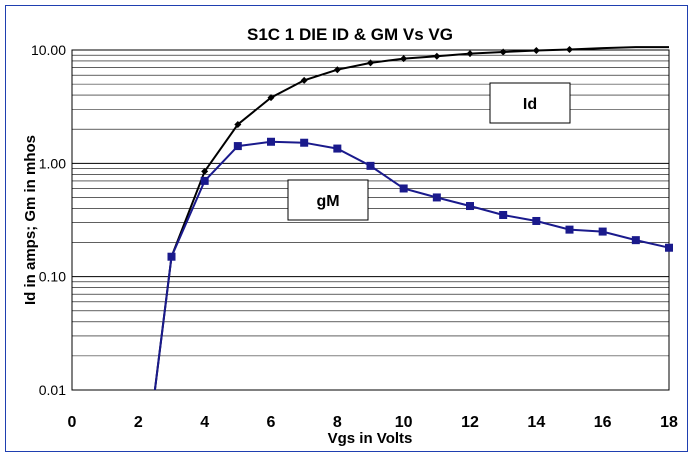 The width and height of the screenshot is (693, 457). What do you see at coordinates (52, 390) in the screenshot?
I see `y-tick-label: 0.01` at bounding box center [52, 390].